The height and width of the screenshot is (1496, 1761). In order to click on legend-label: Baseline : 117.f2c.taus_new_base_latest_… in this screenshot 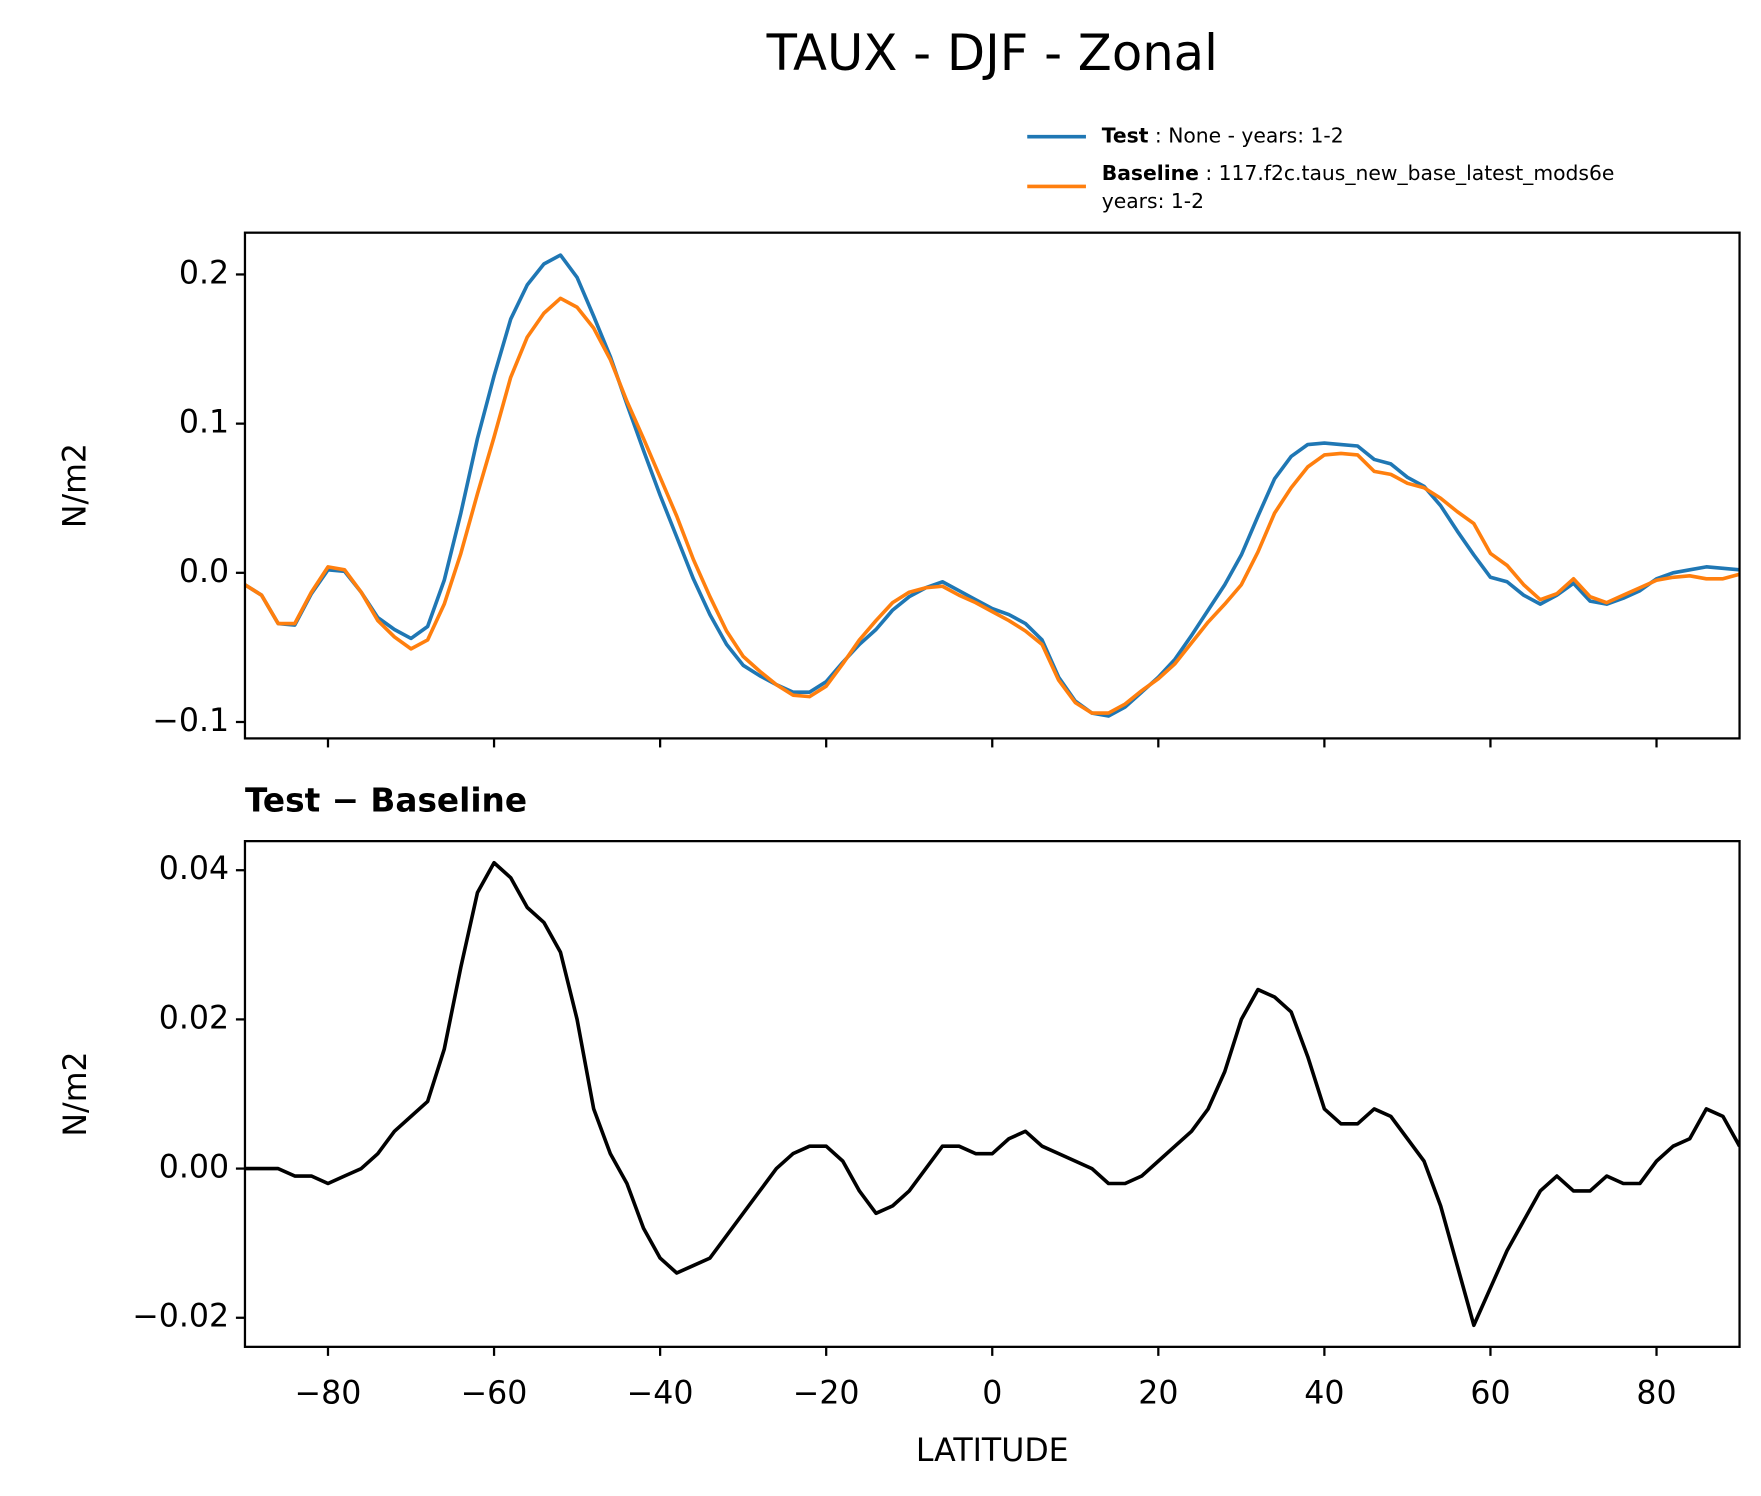, I will do `click(1358, 187)`.